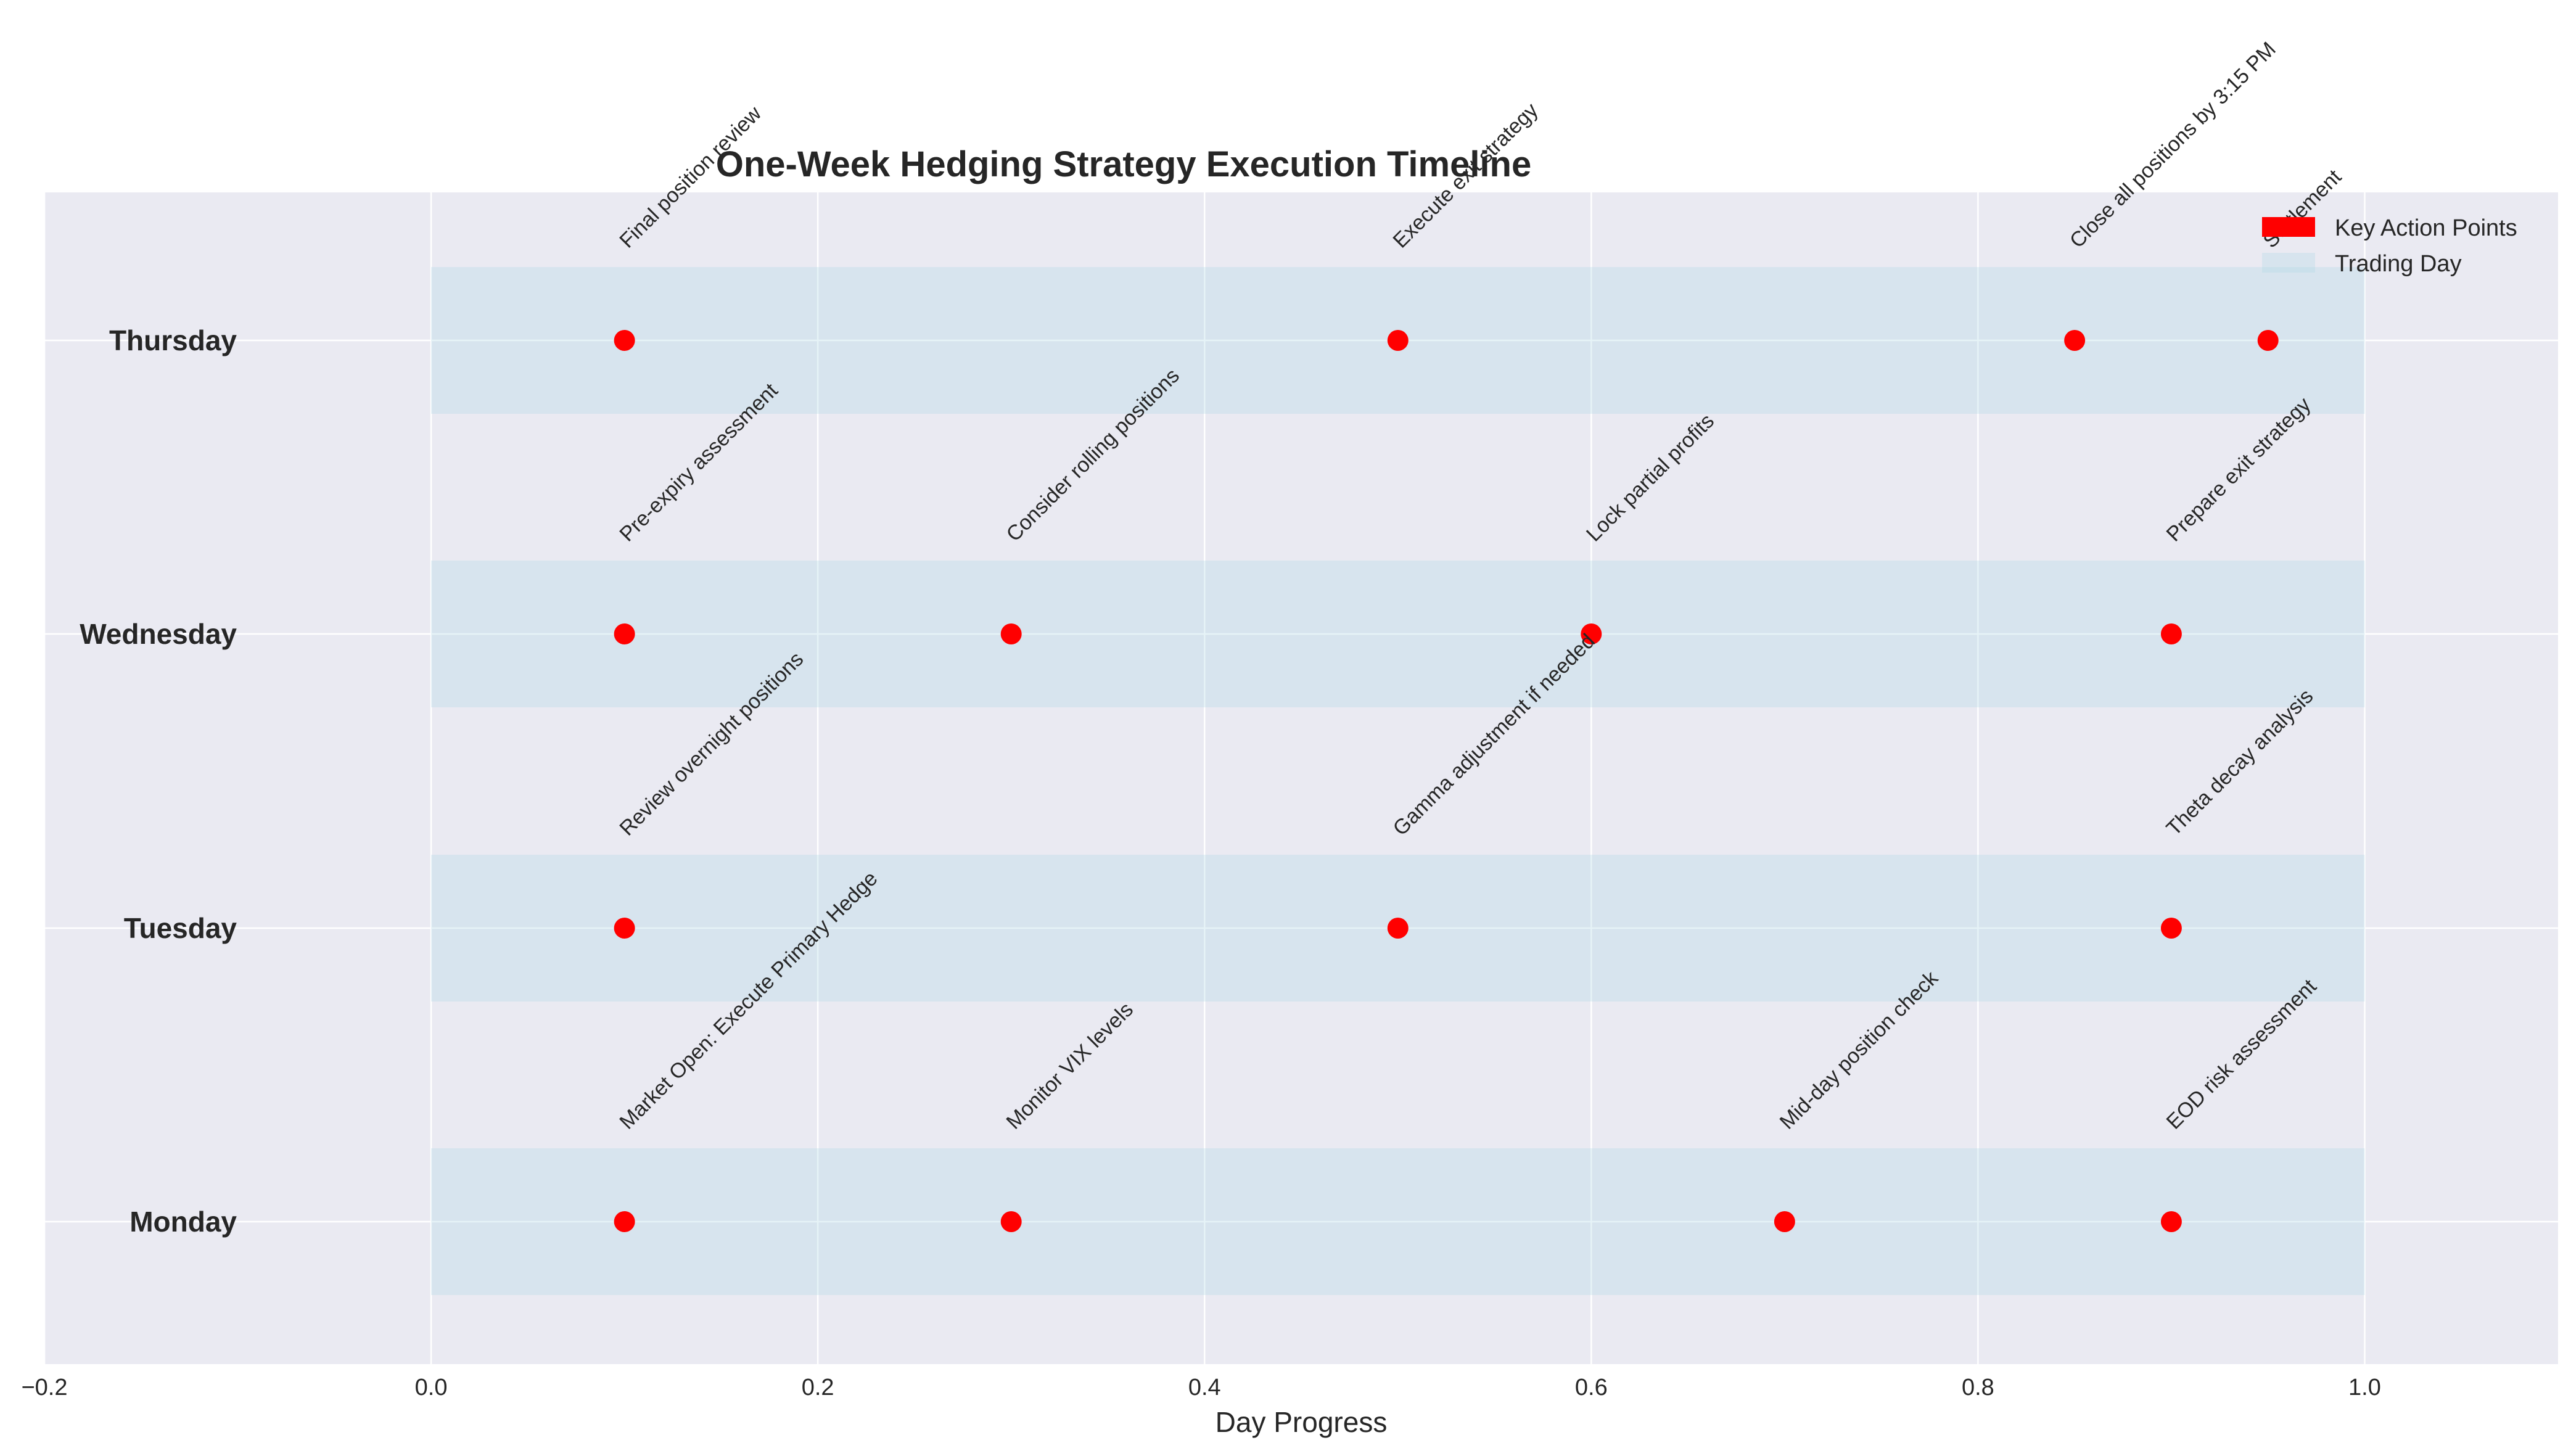 Image resolution: width=2571 pixels, height=1456 pixels. I want to click on x-tick-label-2: 0.2, so click(818, 1388).